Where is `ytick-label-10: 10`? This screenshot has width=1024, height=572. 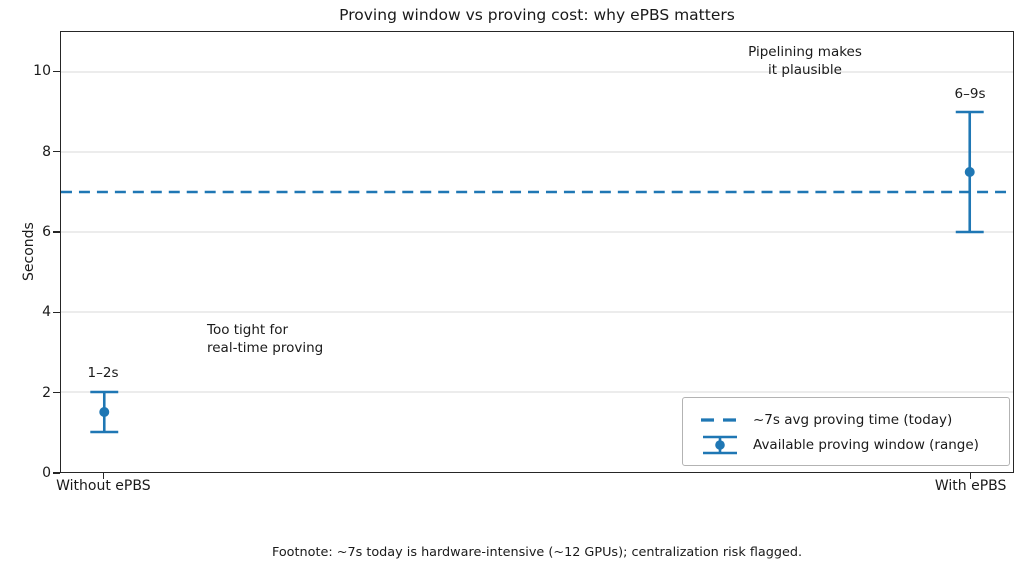 ytick-label-10: 10 is located at coordinates (42, 71).